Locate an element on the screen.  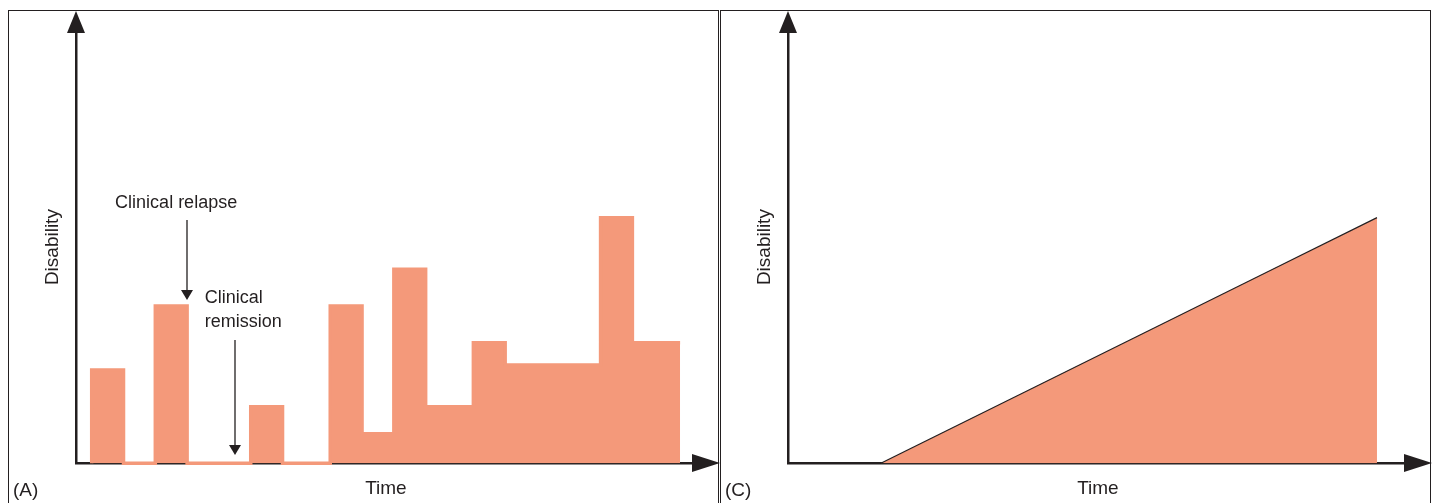
annotation: Clinical remission is located at coordinates (243, 310).